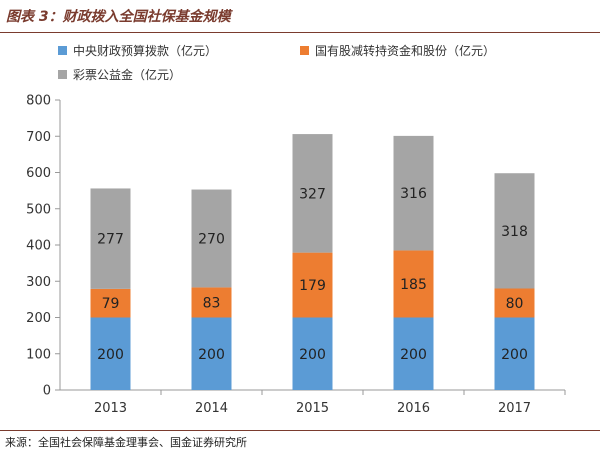 Image resolution: width=600 pixels, height=452 pixels. What do you see at coordinates (514, 408) in the screenshot?
I see `x-tick-label-2017: 2017` at bounding box center [514, 408].